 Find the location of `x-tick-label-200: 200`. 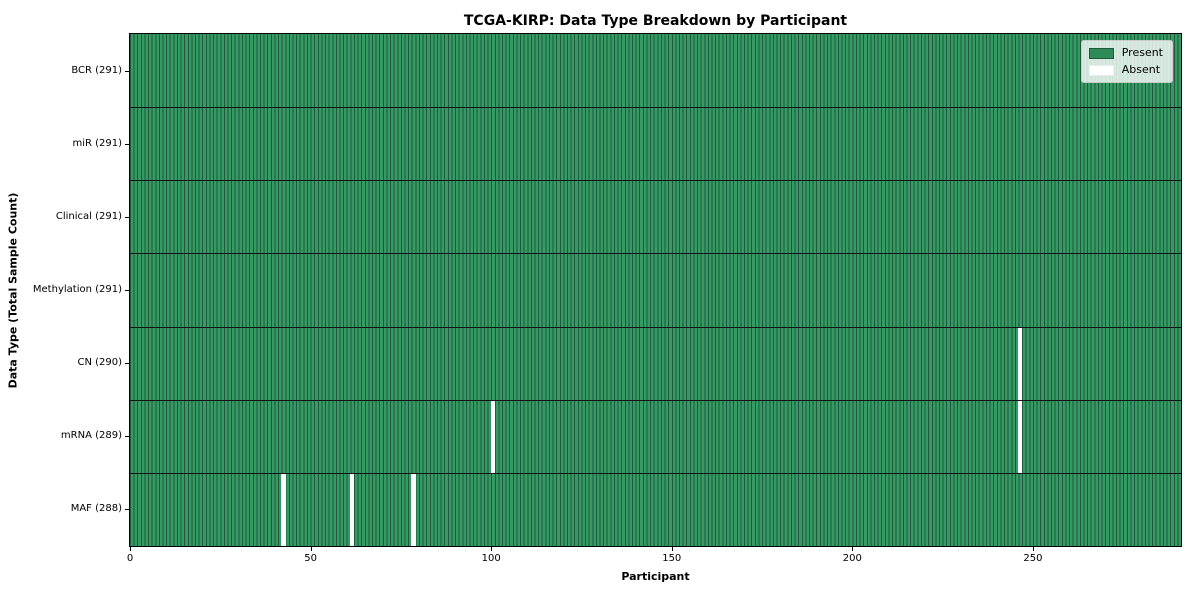

x-tick-label-200: 200 is located at coordinates (852, 558).